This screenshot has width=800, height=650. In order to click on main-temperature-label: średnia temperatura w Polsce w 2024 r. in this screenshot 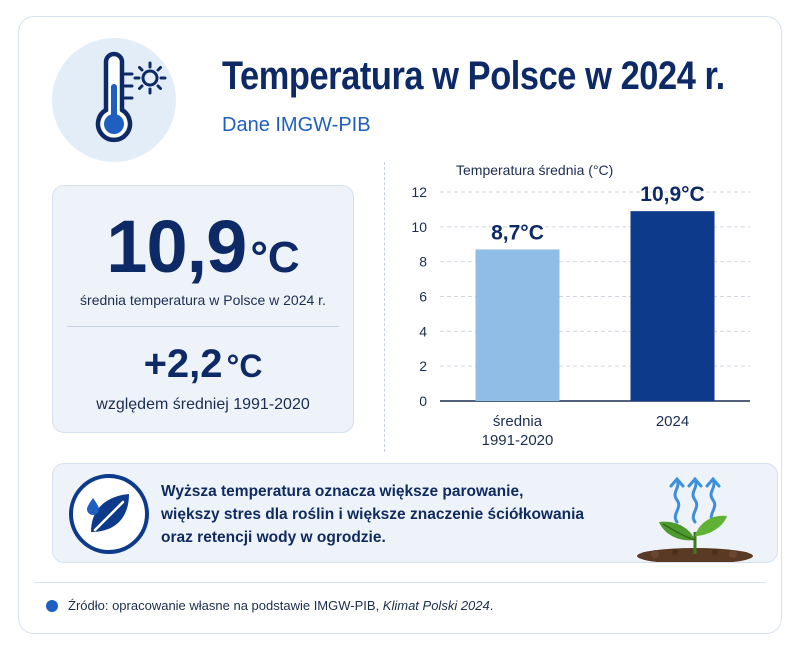, I will do `click(203, 300)`.